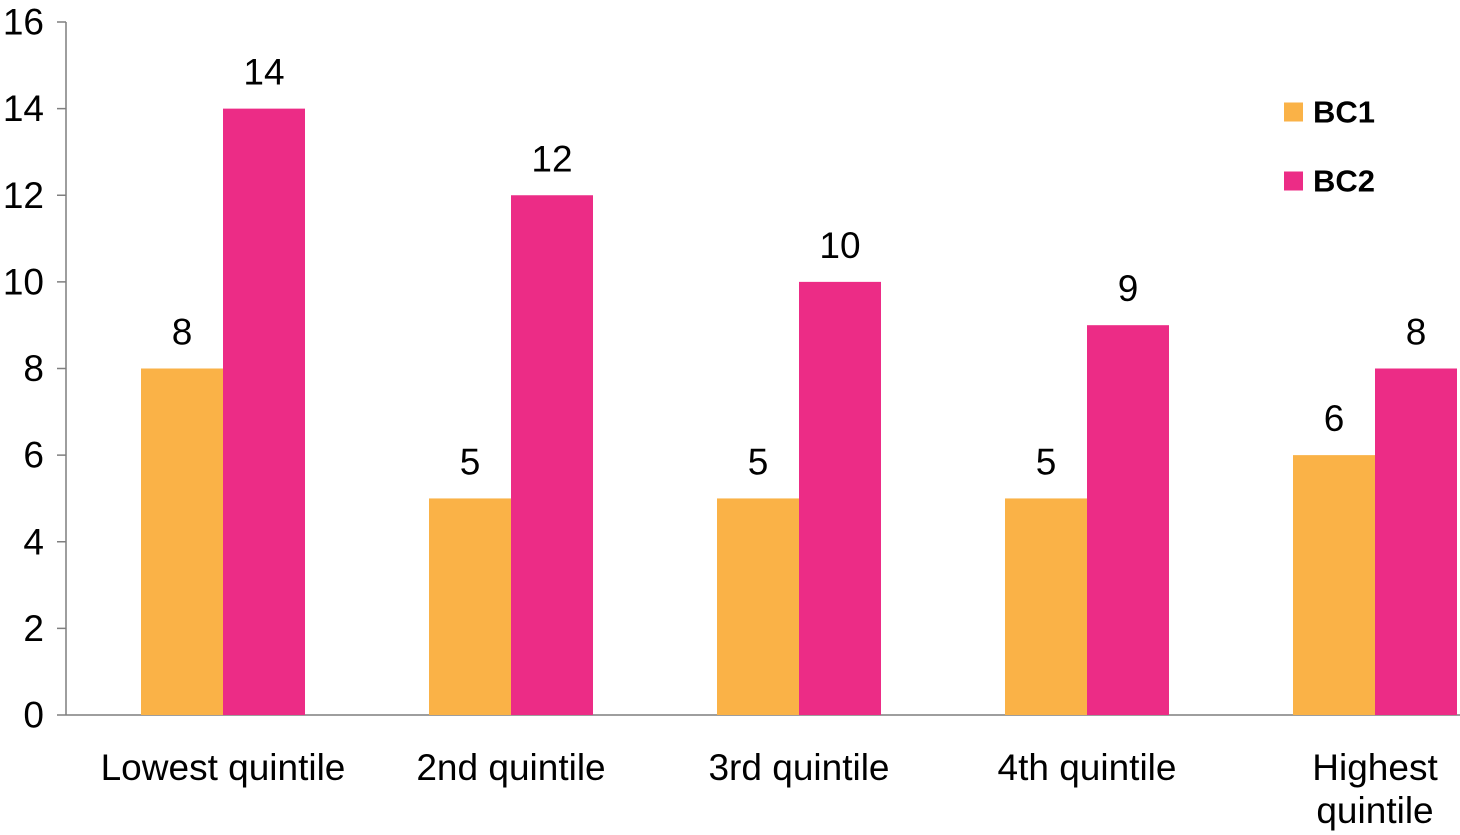 The height and width of the screenshot is (835, 1460). What do you see at coordinates (551, 158) in the screenshot?
I see `data-label: 12` at bounding box center [551, 158].